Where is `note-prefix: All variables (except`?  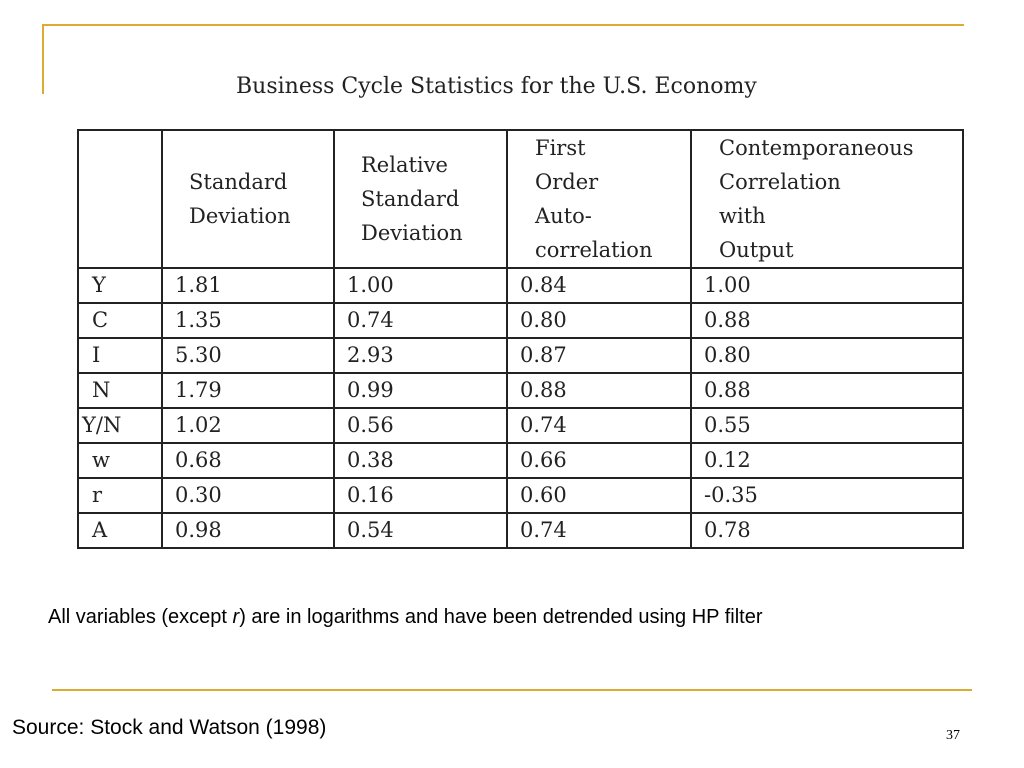 note-prefix: All variables (except is located at coordinates (140, 617).